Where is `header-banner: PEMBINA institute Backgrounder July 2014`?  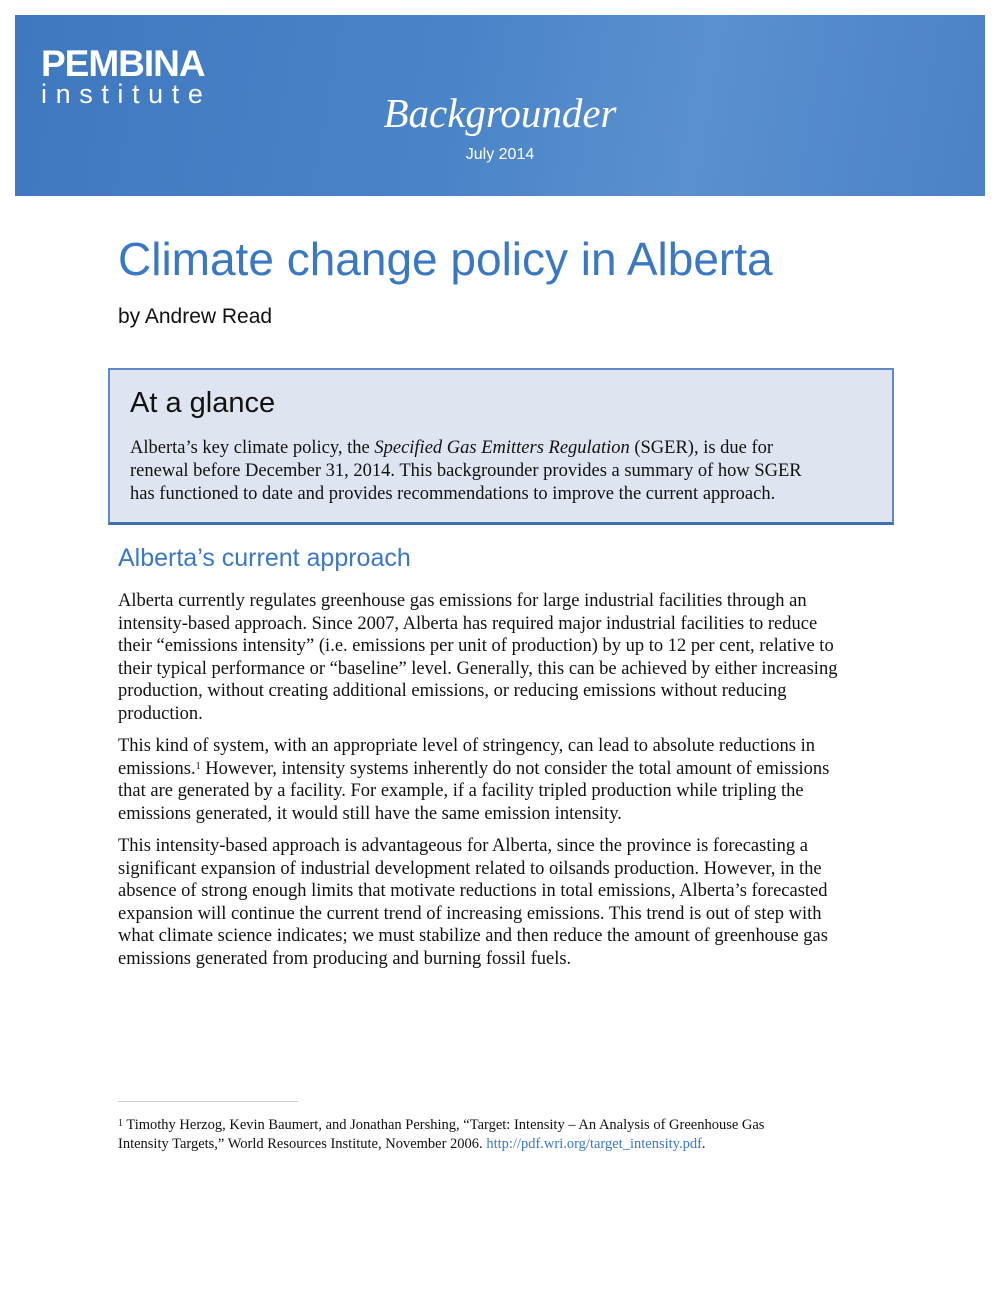
header-banner: PEMBINA institute Backgrounder July 2014 is located at coordinates (500, 105).